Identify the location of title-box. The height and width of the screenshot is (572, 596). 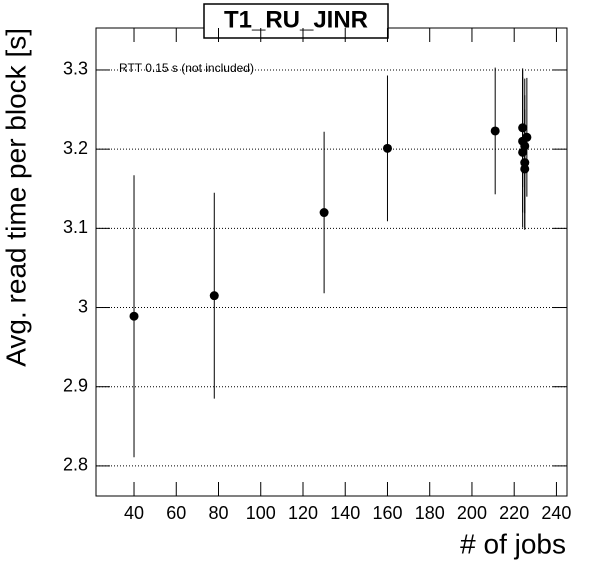
(296, 21).